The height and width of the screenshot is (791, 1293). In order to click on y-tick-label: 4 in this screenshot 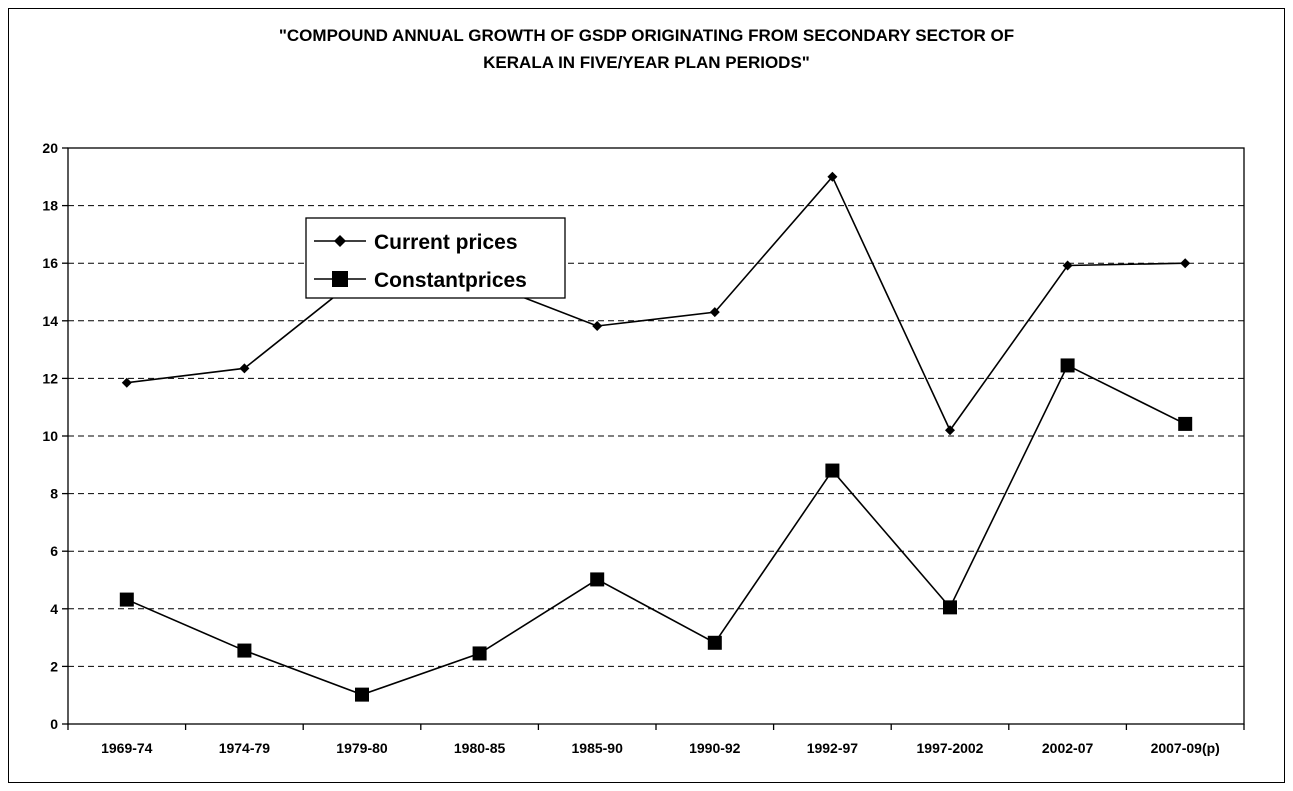, I will do `click(54, 609)`.